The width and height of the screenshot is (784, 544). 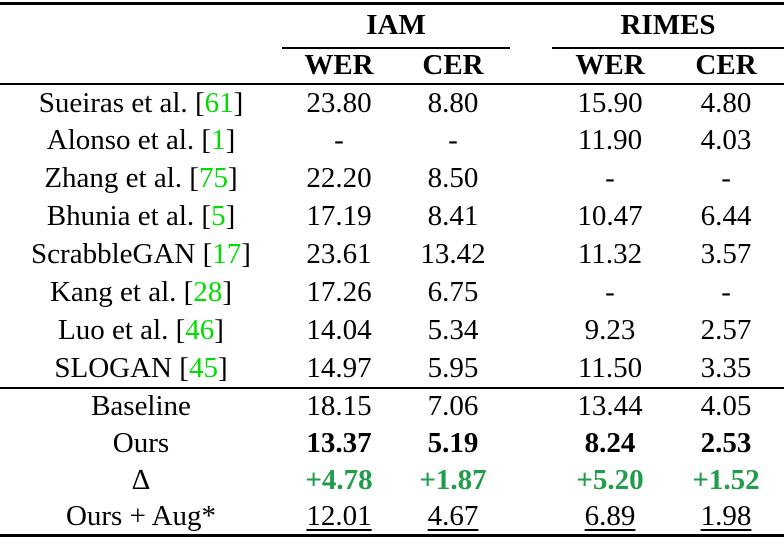 What do you see at coordinates (610, 442) in the screenshot?
I see `value-cell: 8.24` at bounding box center [610, 442].